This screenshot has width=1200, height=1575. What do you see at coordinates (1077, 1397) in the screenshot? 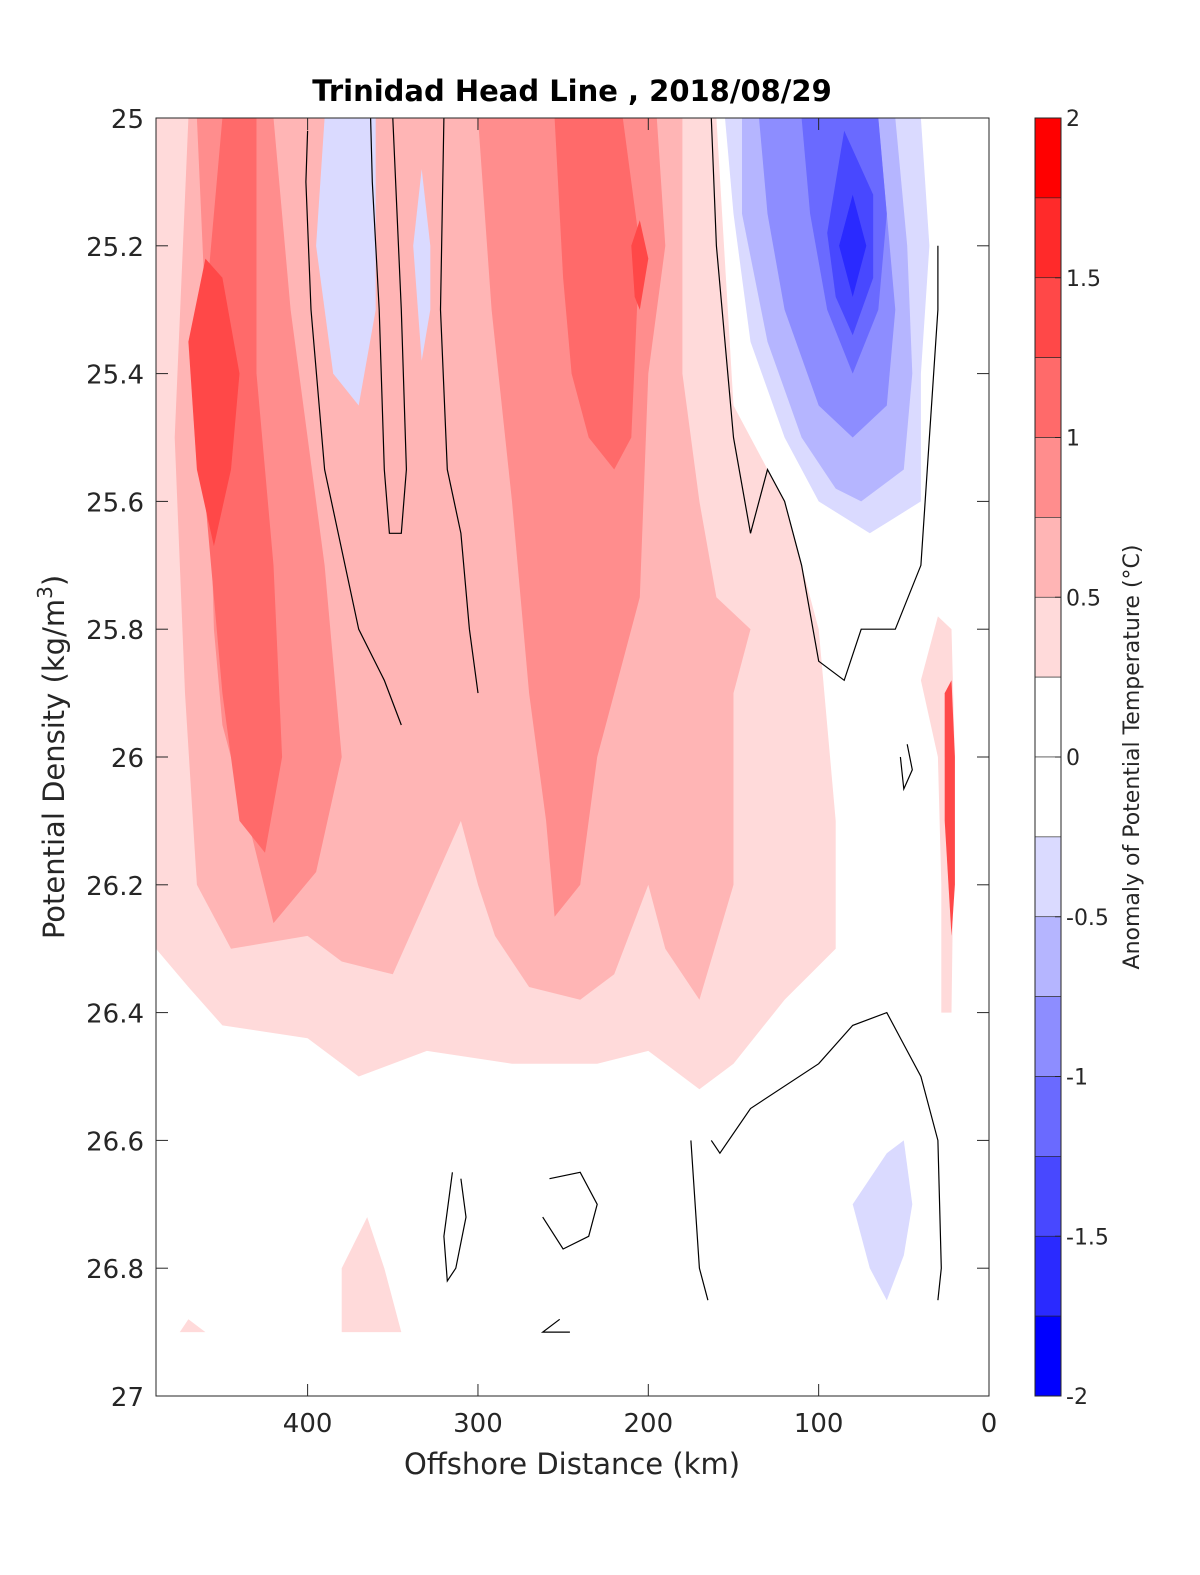
I see `colorbar-tick-label: -2` at bounding box center [1077, 1397].